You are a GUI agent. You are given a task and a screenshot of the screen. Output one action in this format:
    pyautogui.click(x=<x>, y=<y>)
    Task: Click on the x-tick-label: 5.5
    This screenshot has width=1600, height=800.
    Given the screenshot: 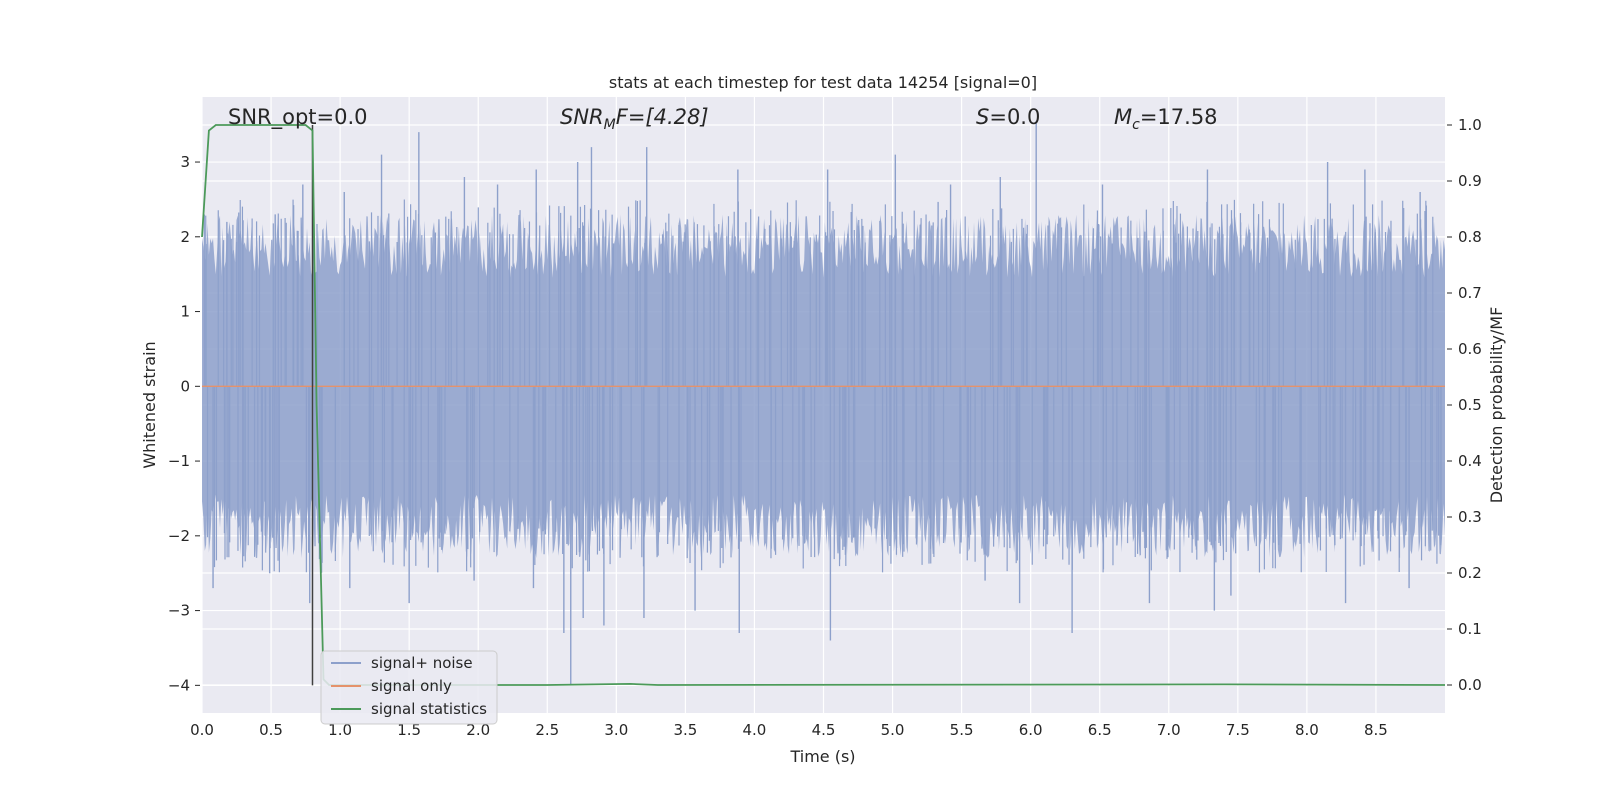 What is the action you would take?
    pyautogui.click(x=962, y=730)
    